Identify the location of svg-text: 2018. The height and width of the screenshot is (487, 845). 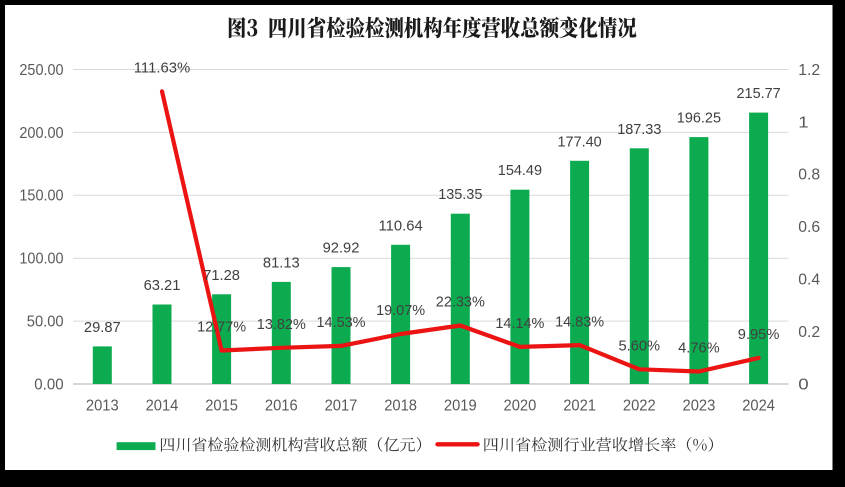
(400, 406).